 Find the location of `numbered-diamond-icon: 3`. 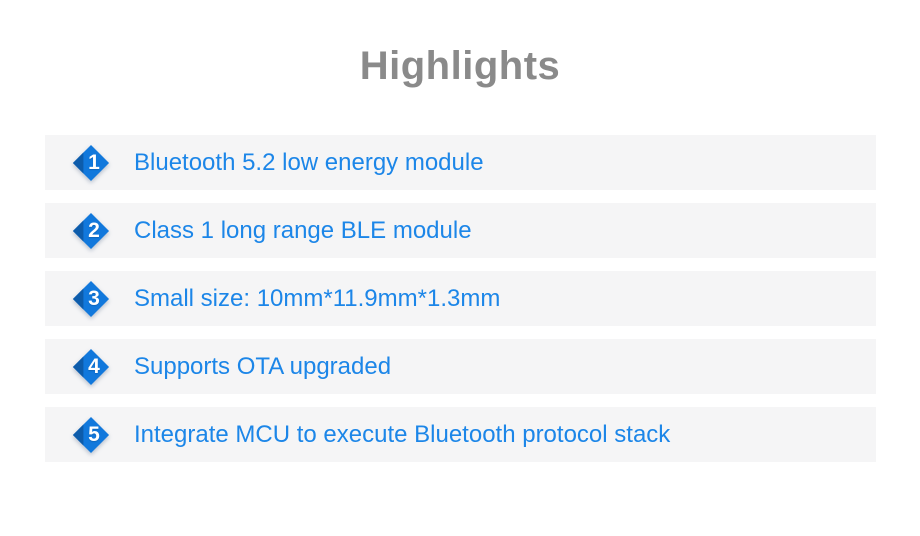

numbered-diamond-icon: 3 is located at coordinates (91, 299).